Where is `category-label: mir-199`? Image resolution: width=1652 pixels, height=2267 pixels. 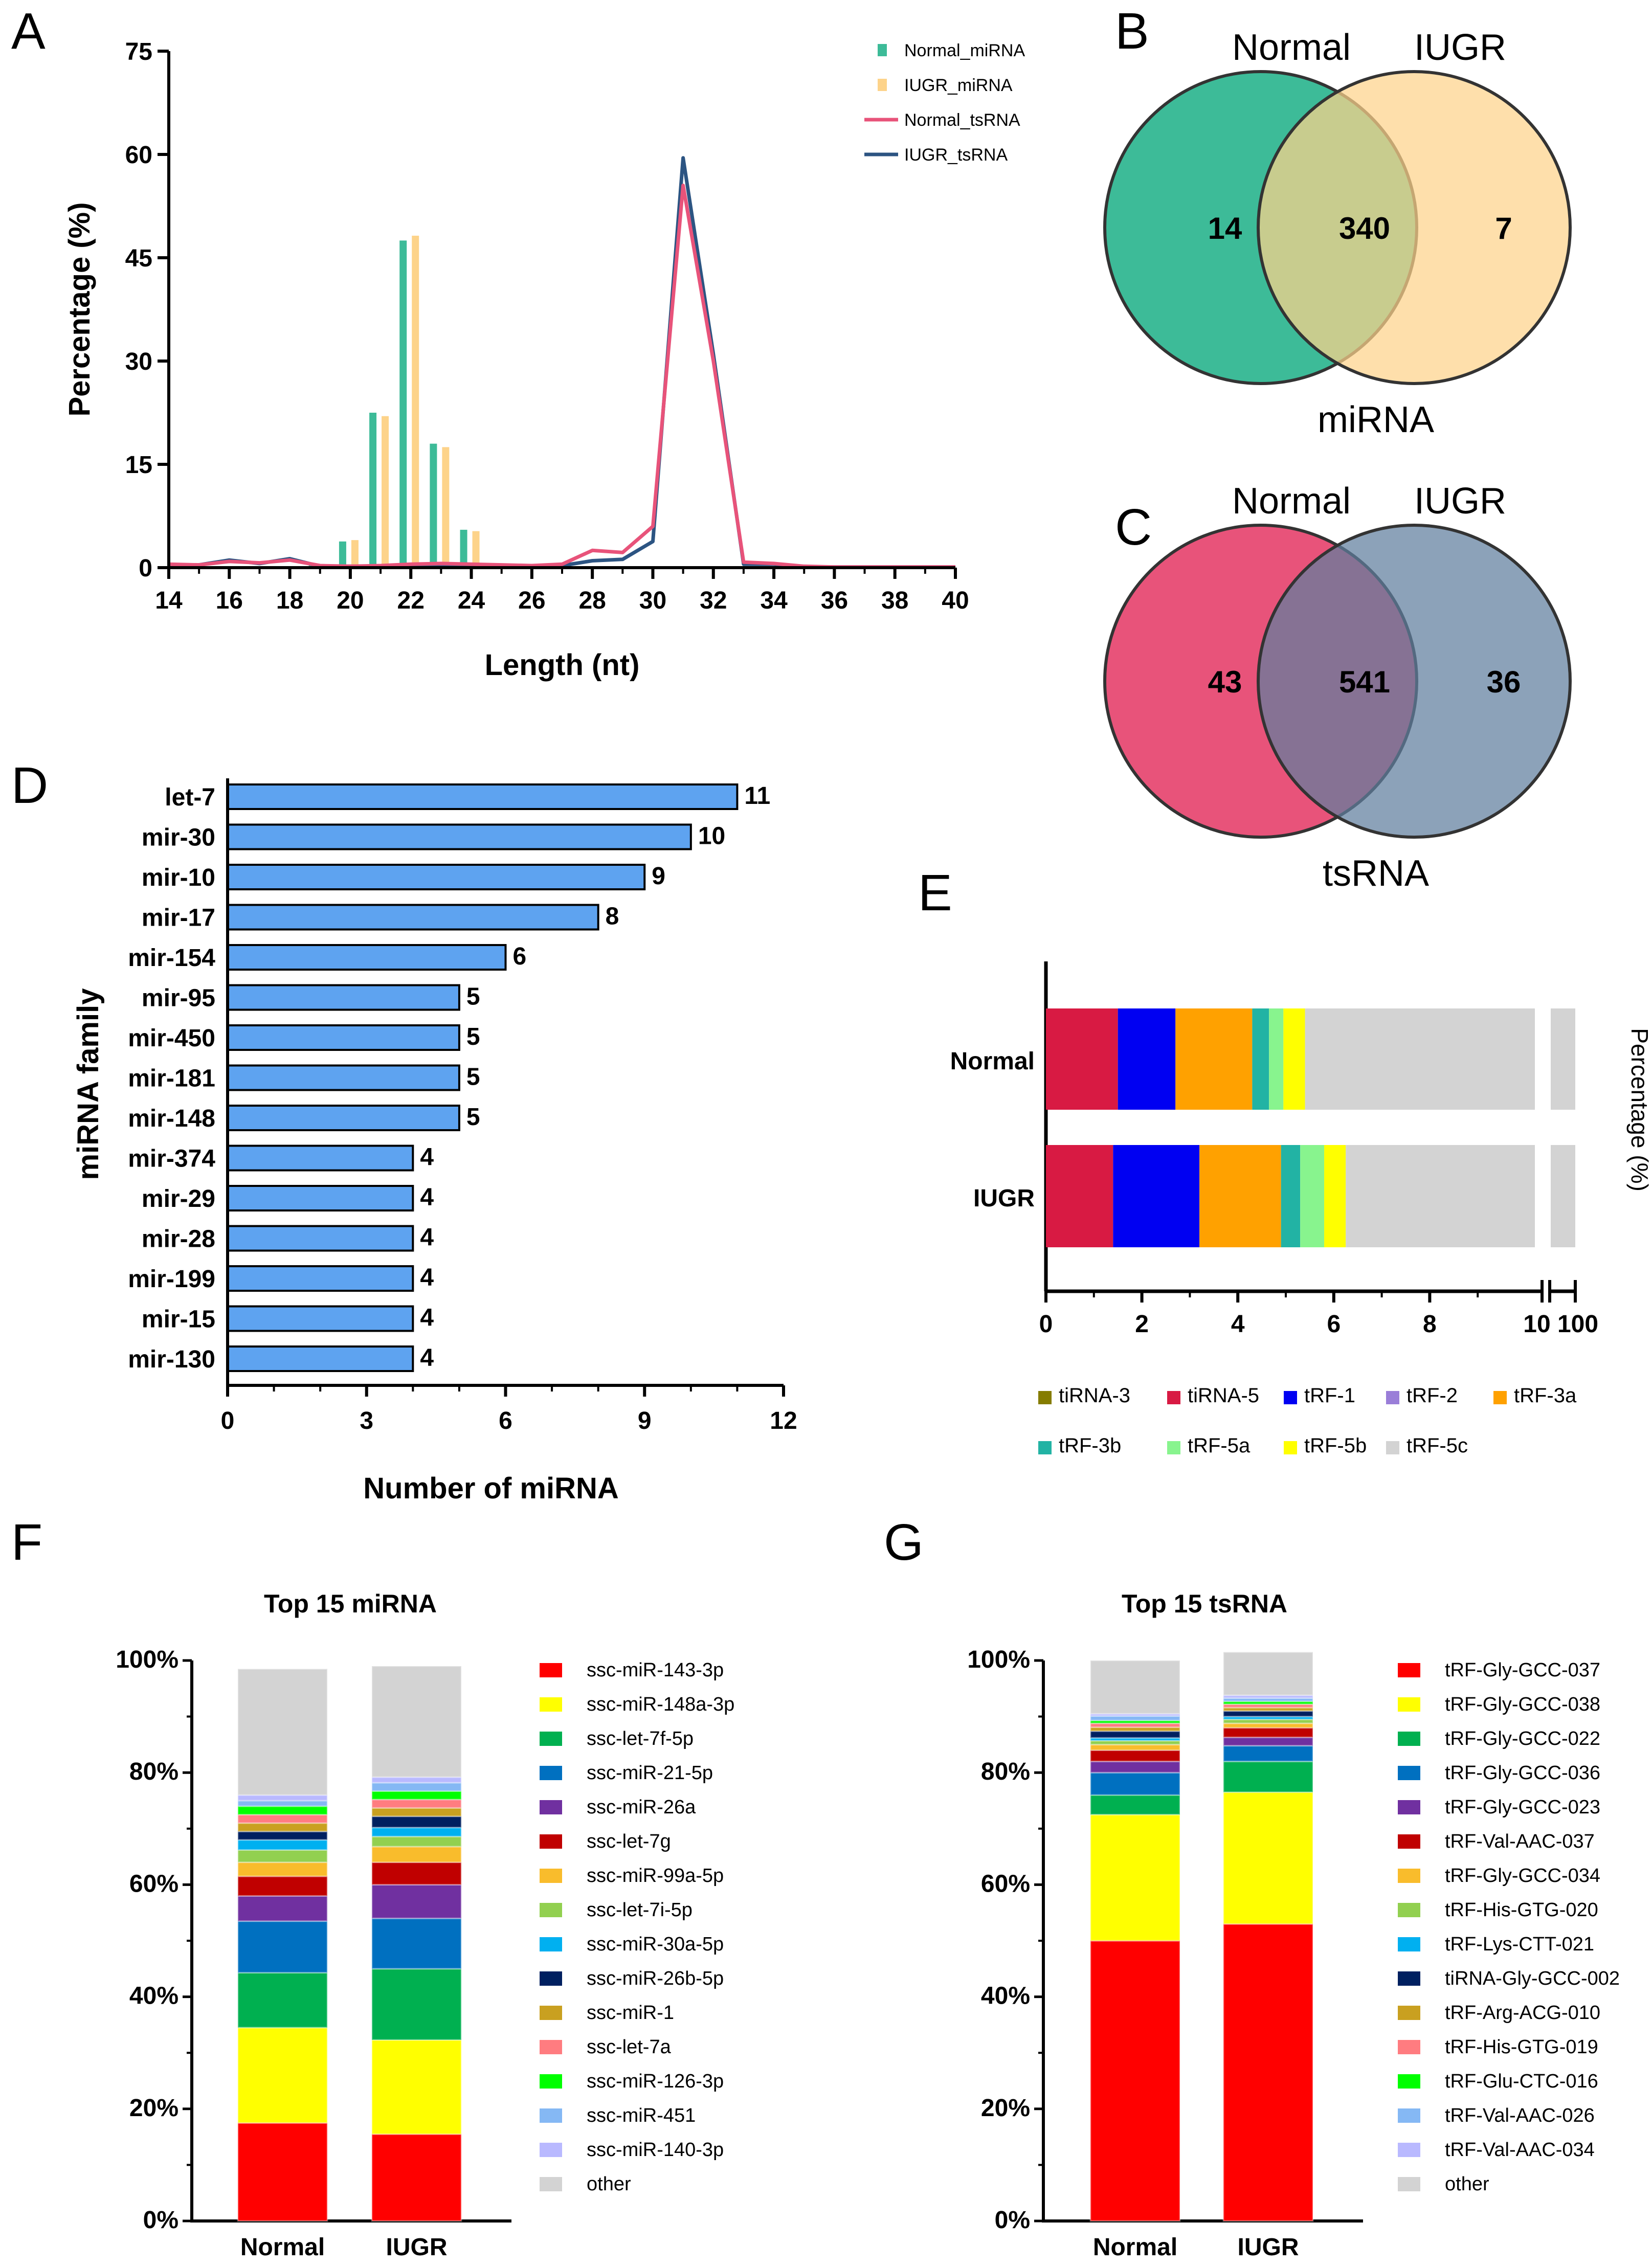 category-label: mir-199 is located at coordinates (171, 1279).